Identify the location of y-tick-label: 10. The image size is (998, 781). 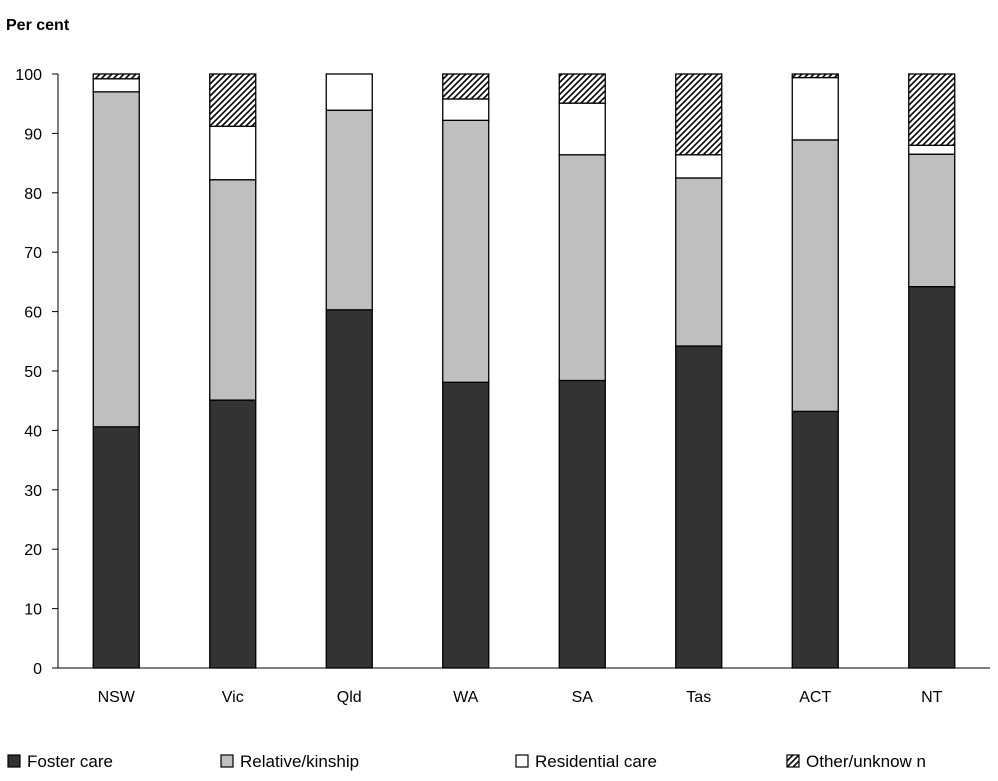
(33, 610).